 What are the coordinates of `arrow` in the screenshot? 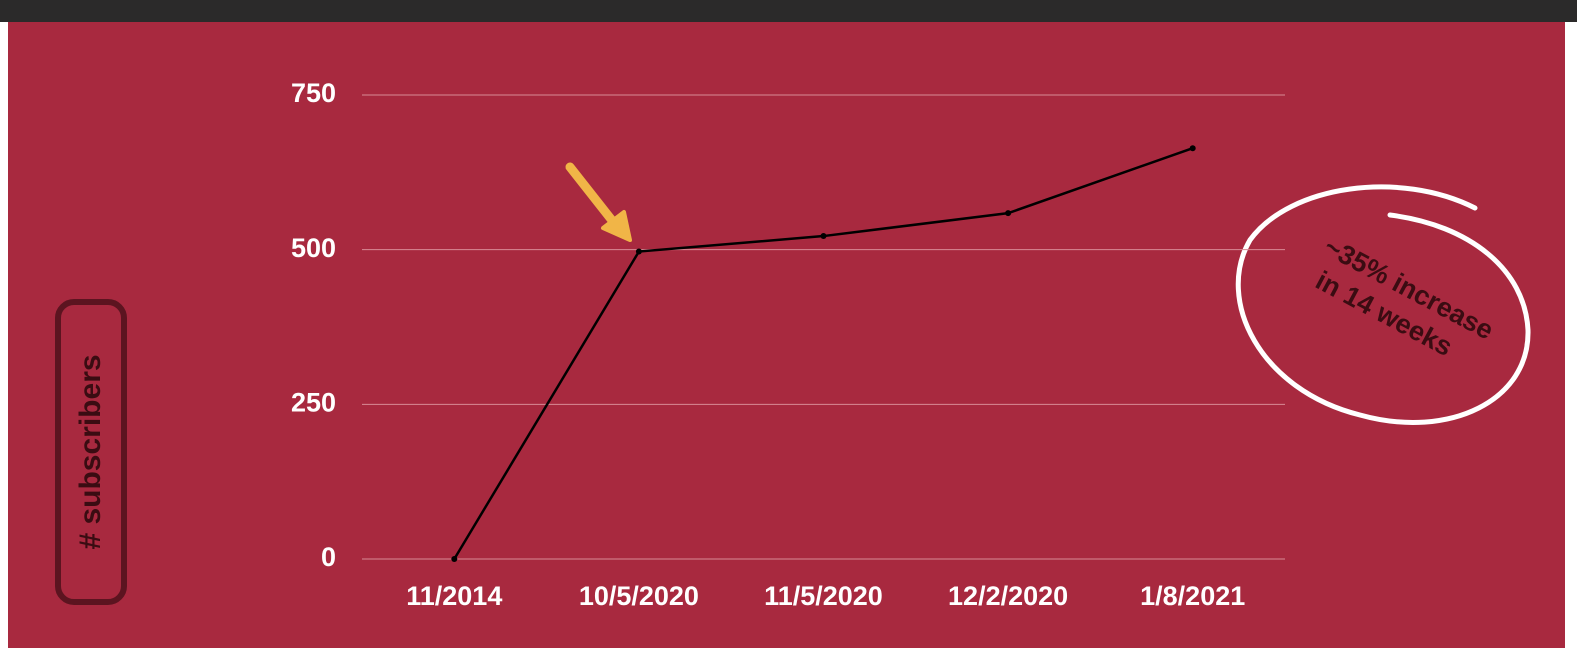 It's located at (594, 197).